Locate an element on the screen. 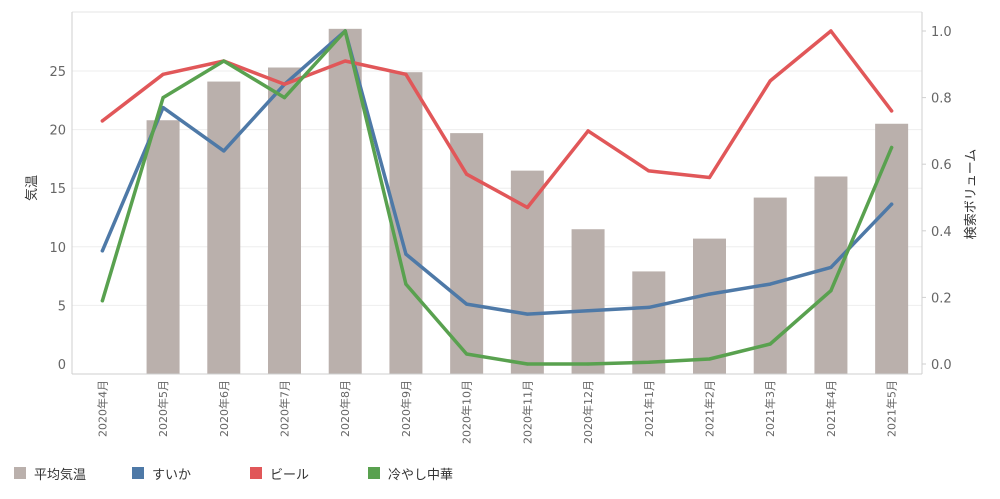  x-tick-label: 2020年6月 is located at coordinates (224, 408).